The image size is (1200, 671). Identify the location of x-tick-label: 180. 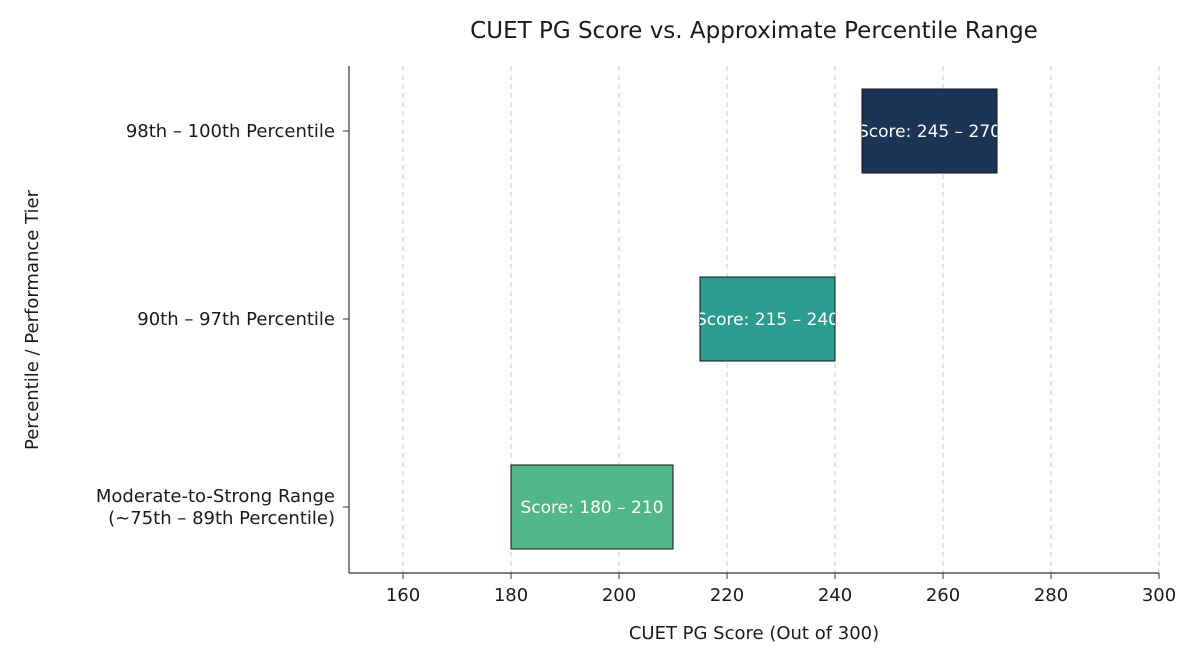
(511, 595).